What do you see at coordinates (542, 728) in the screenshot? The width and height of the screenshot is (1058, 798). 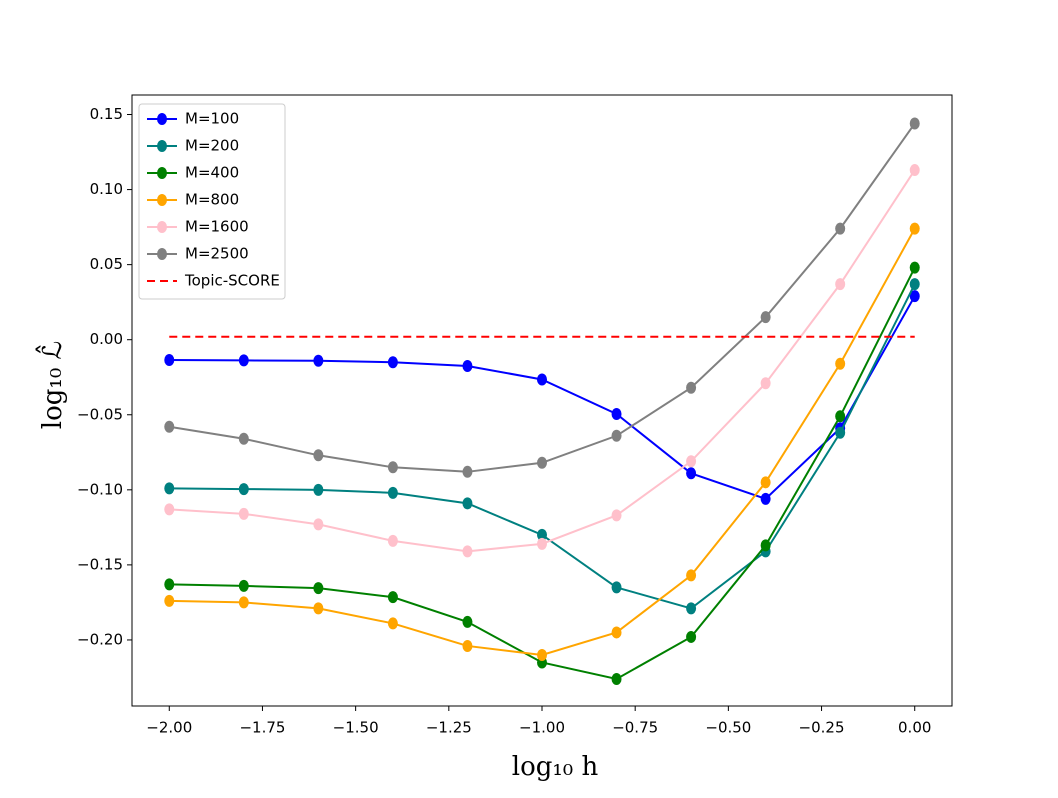 I see `x-tick-label: −1.00` at bounding box center [542, 728].